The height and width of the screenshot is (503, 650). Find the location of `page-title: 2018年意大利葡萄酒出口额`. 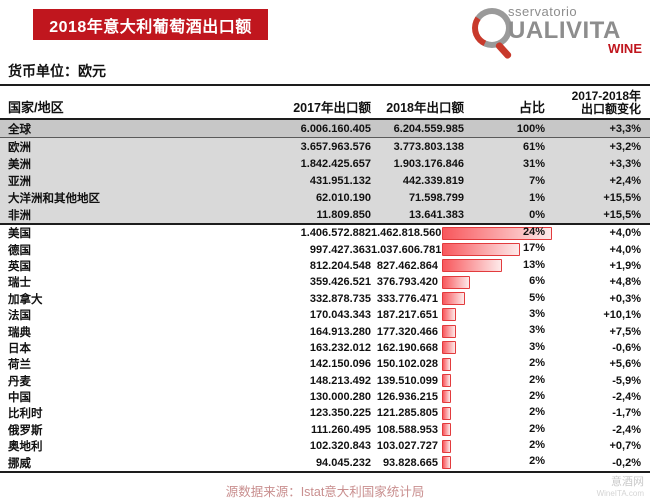

page-title: 2018年意大利葡萄酒出口额 is located at coordinates (150, 27).